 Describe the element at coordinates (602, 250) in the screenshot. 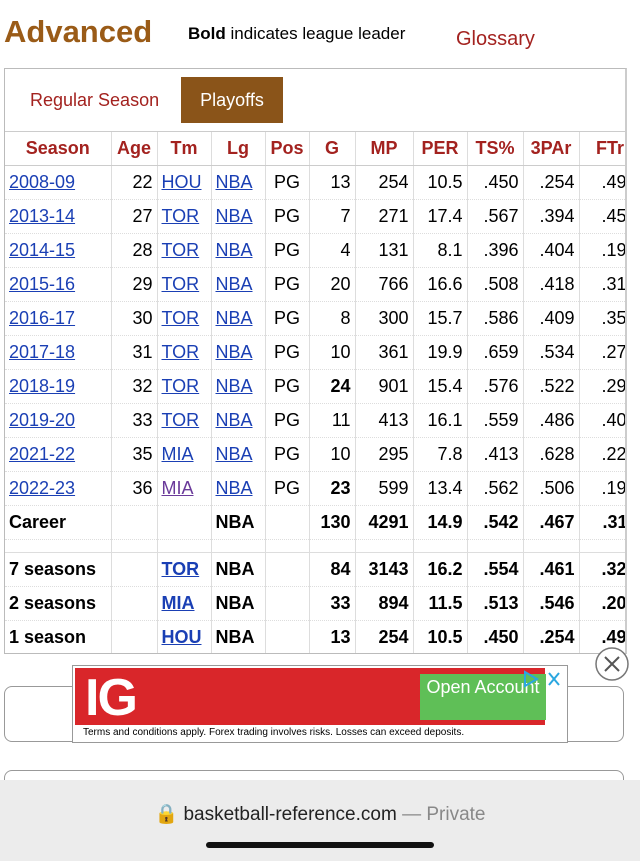

I see `cell: .193` at that location.